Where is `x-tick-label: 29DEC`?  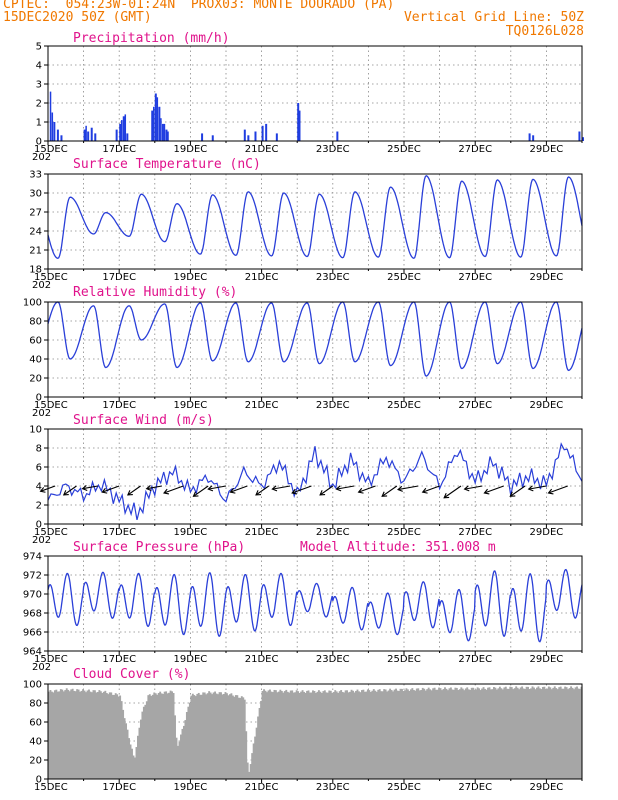 x-tick-label: 29DEC is located at coordinates (547, 532).